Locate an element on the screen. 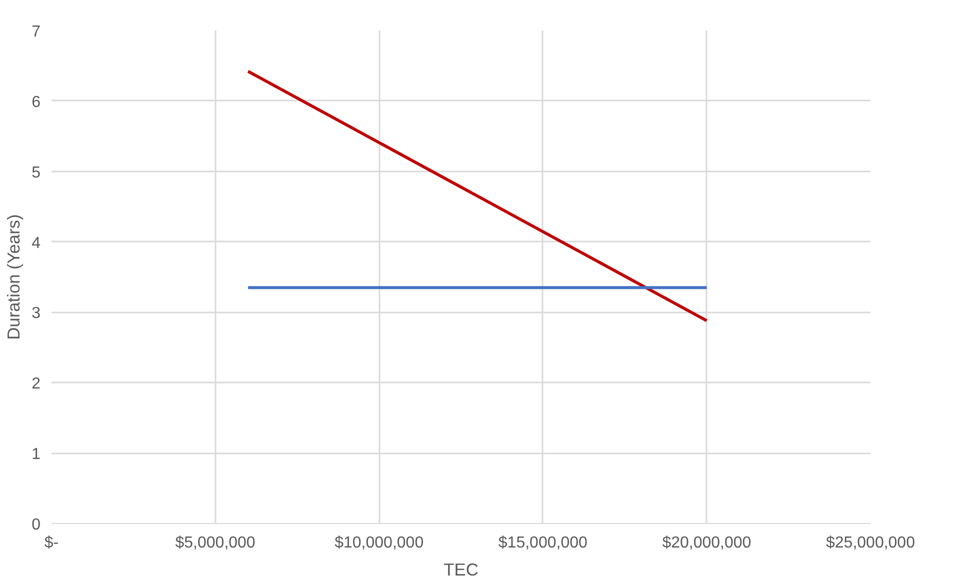 The height and width of the screenshot is (586, 964). x-tick-label: $25,000,000 is located at coordinates (871, 543).